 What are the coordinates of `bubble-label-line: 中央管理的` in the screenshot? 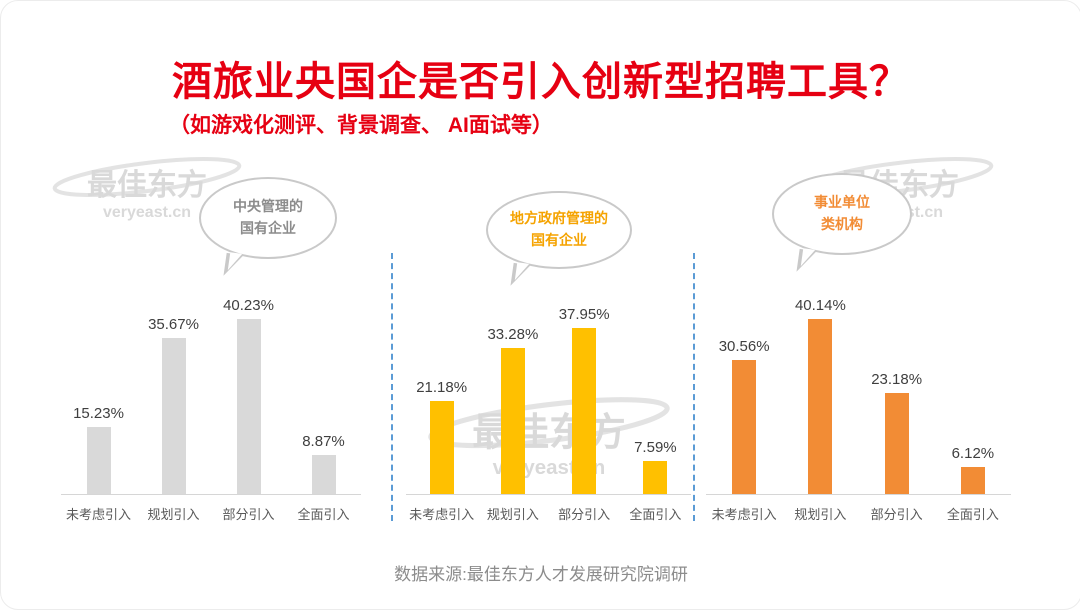 It's located at (268, 206).